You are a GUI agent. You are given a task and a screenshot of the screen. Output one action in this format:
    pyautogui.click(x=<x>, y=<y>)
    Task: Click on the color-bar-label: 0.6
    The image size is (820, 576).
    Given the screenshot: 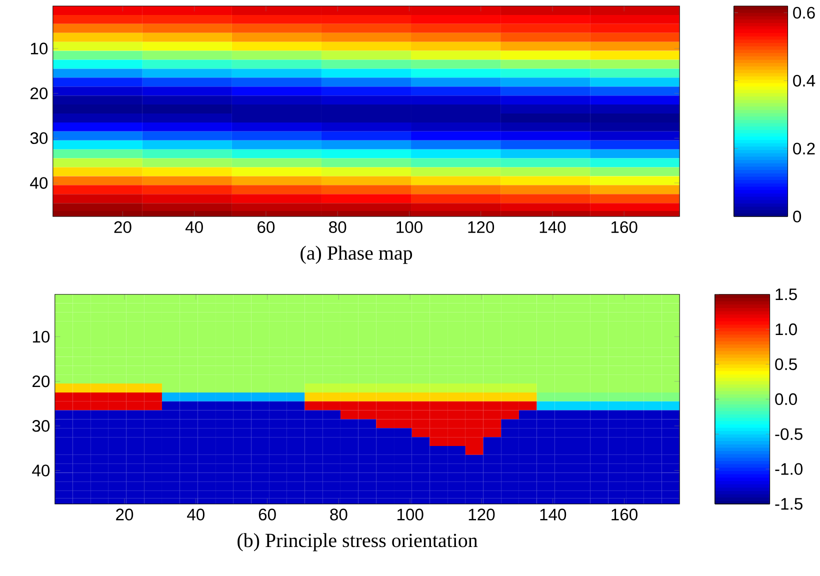 What is the action you would take?
    pyautogui.click(x=804, y=12)
    